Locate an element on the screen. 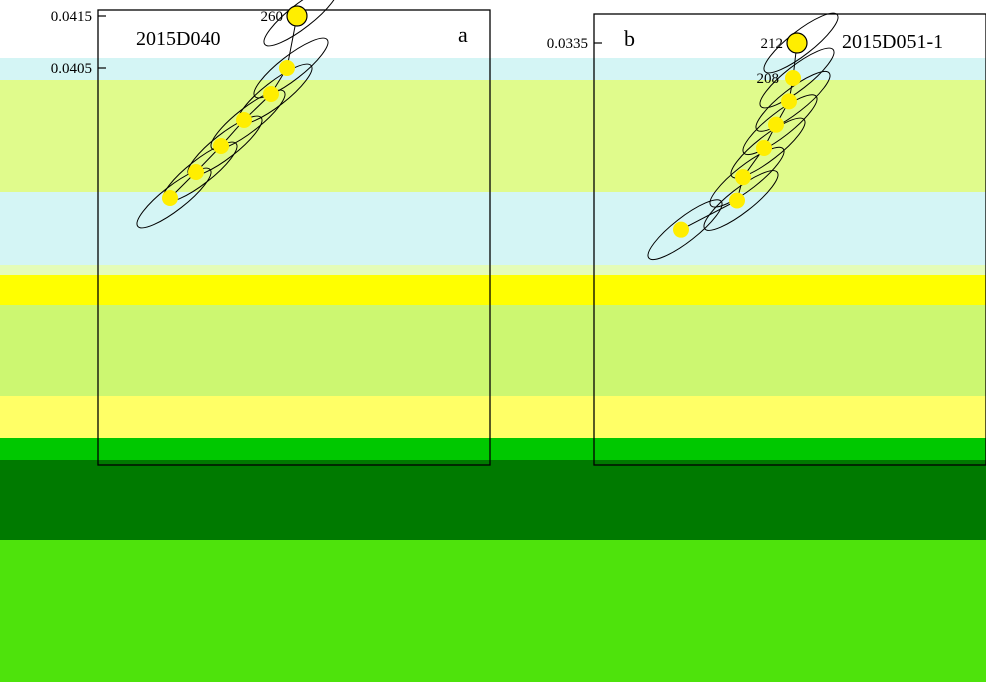 Image resolution: width=986 pixels, height=682 pixels. y-tick-label: 0.0335 is located at coordinates (567, 44).